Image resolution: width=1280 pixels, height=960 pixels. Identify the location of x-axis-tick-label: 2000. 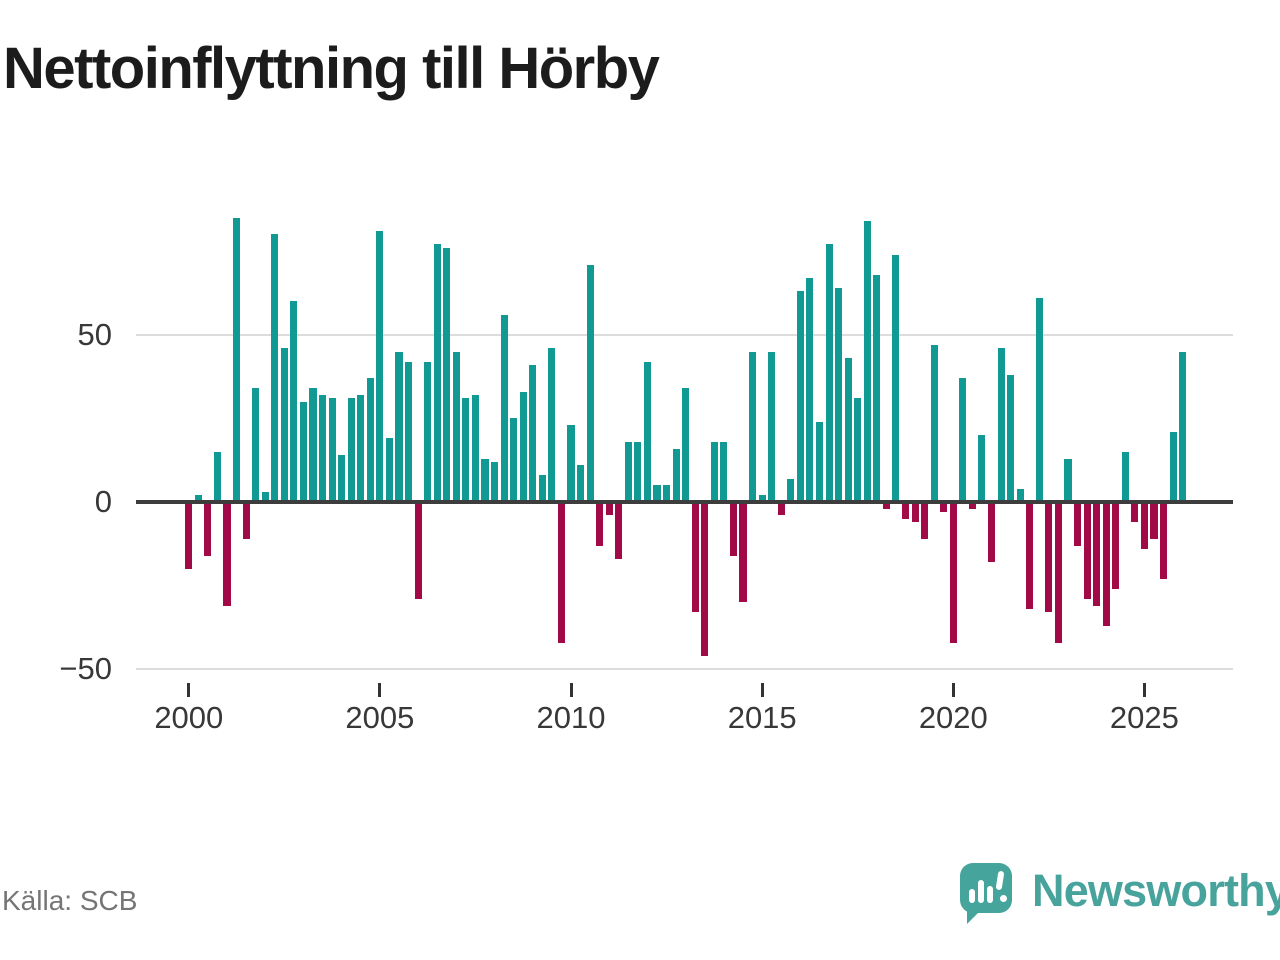
(189, 717).